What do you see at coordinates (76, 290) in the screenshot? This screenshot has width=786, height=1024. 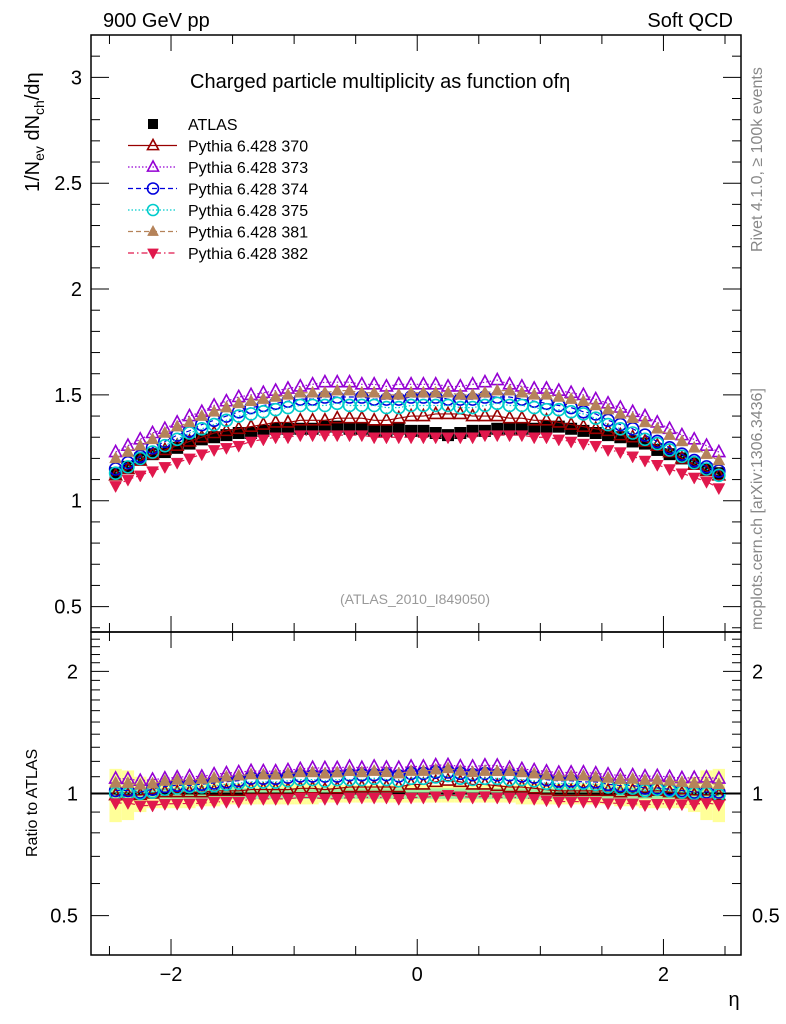 I see `y-tick-label: 2` at bounding box center [76, 290].